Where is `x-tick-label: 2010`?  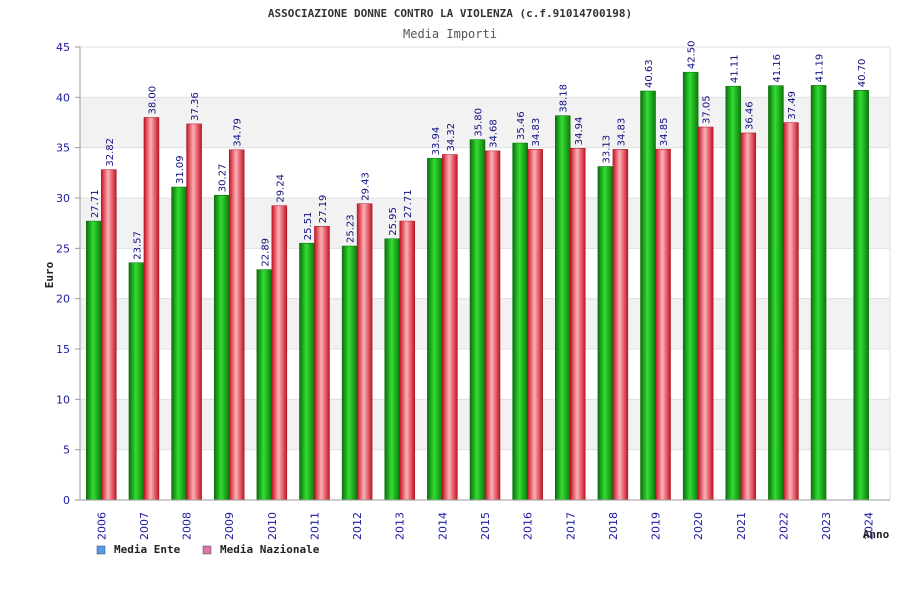
x-tick-label: 2010 is located at coordinates (272, 526).